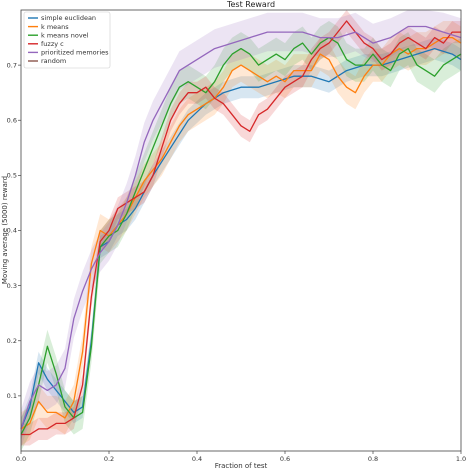 This screenshot has width=474, height=470. I want to click on chart-title: Test Reward, so click(250, 4).